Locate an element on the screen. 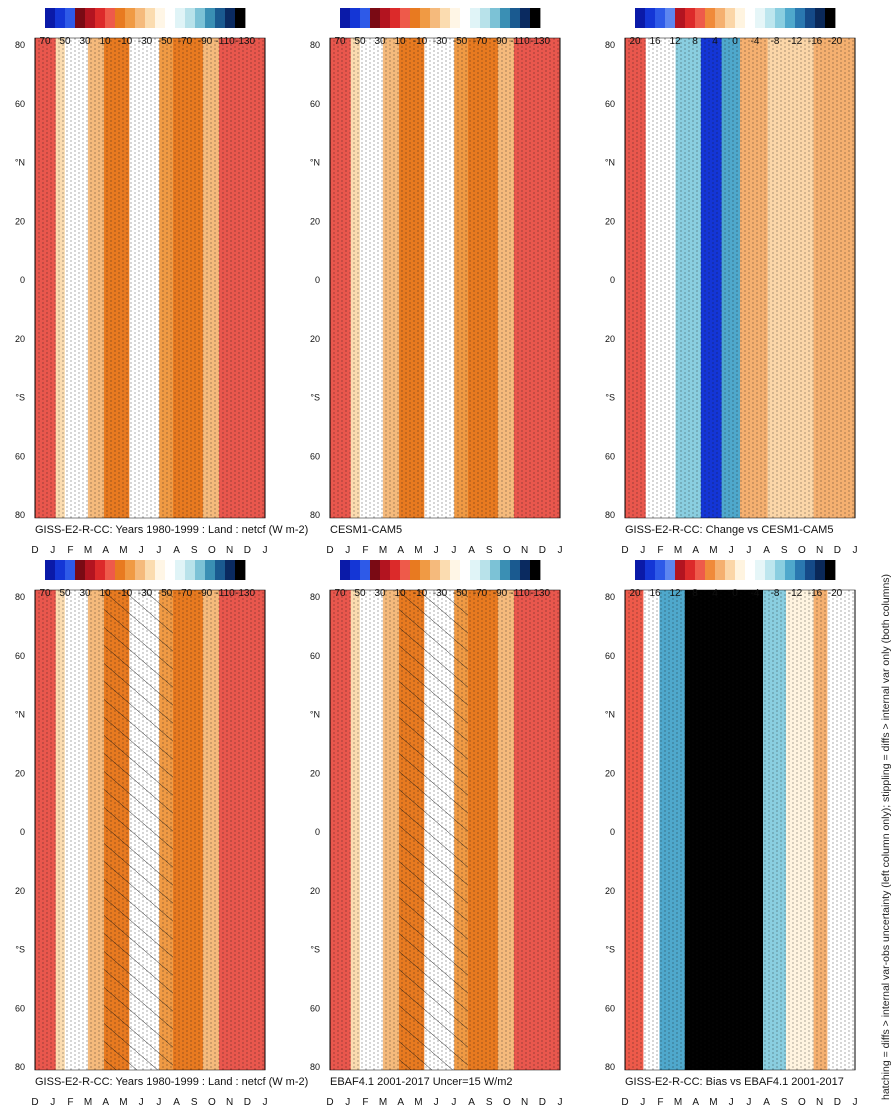 Image resolution: width=895 pixels, height=1110 pixels. x-tick-label: F is located at coordinates (70, 550).